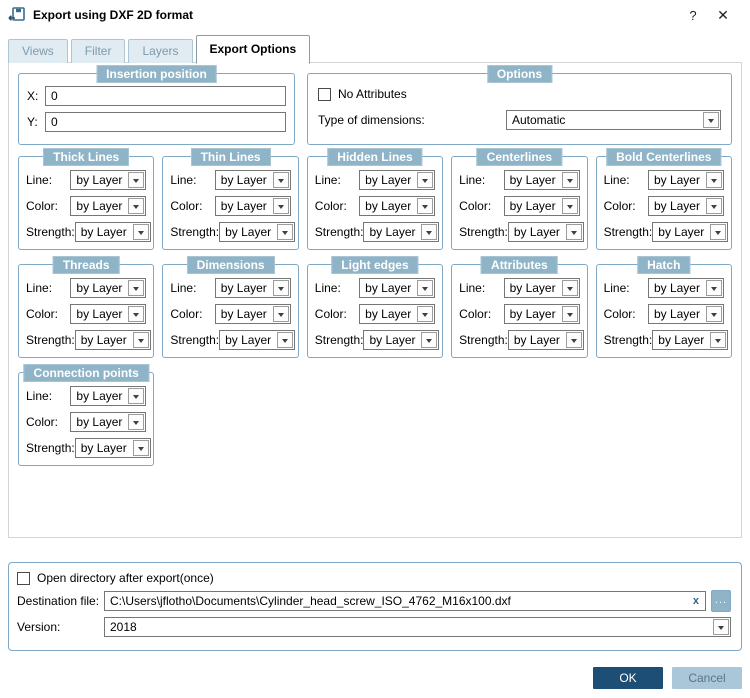 This screenshot has width=750, height=698. What do you see at coordinates (108, 206) in the screenshot?
I see `thick-lines-color-select: by Layer` at bounding box center [108, 206].